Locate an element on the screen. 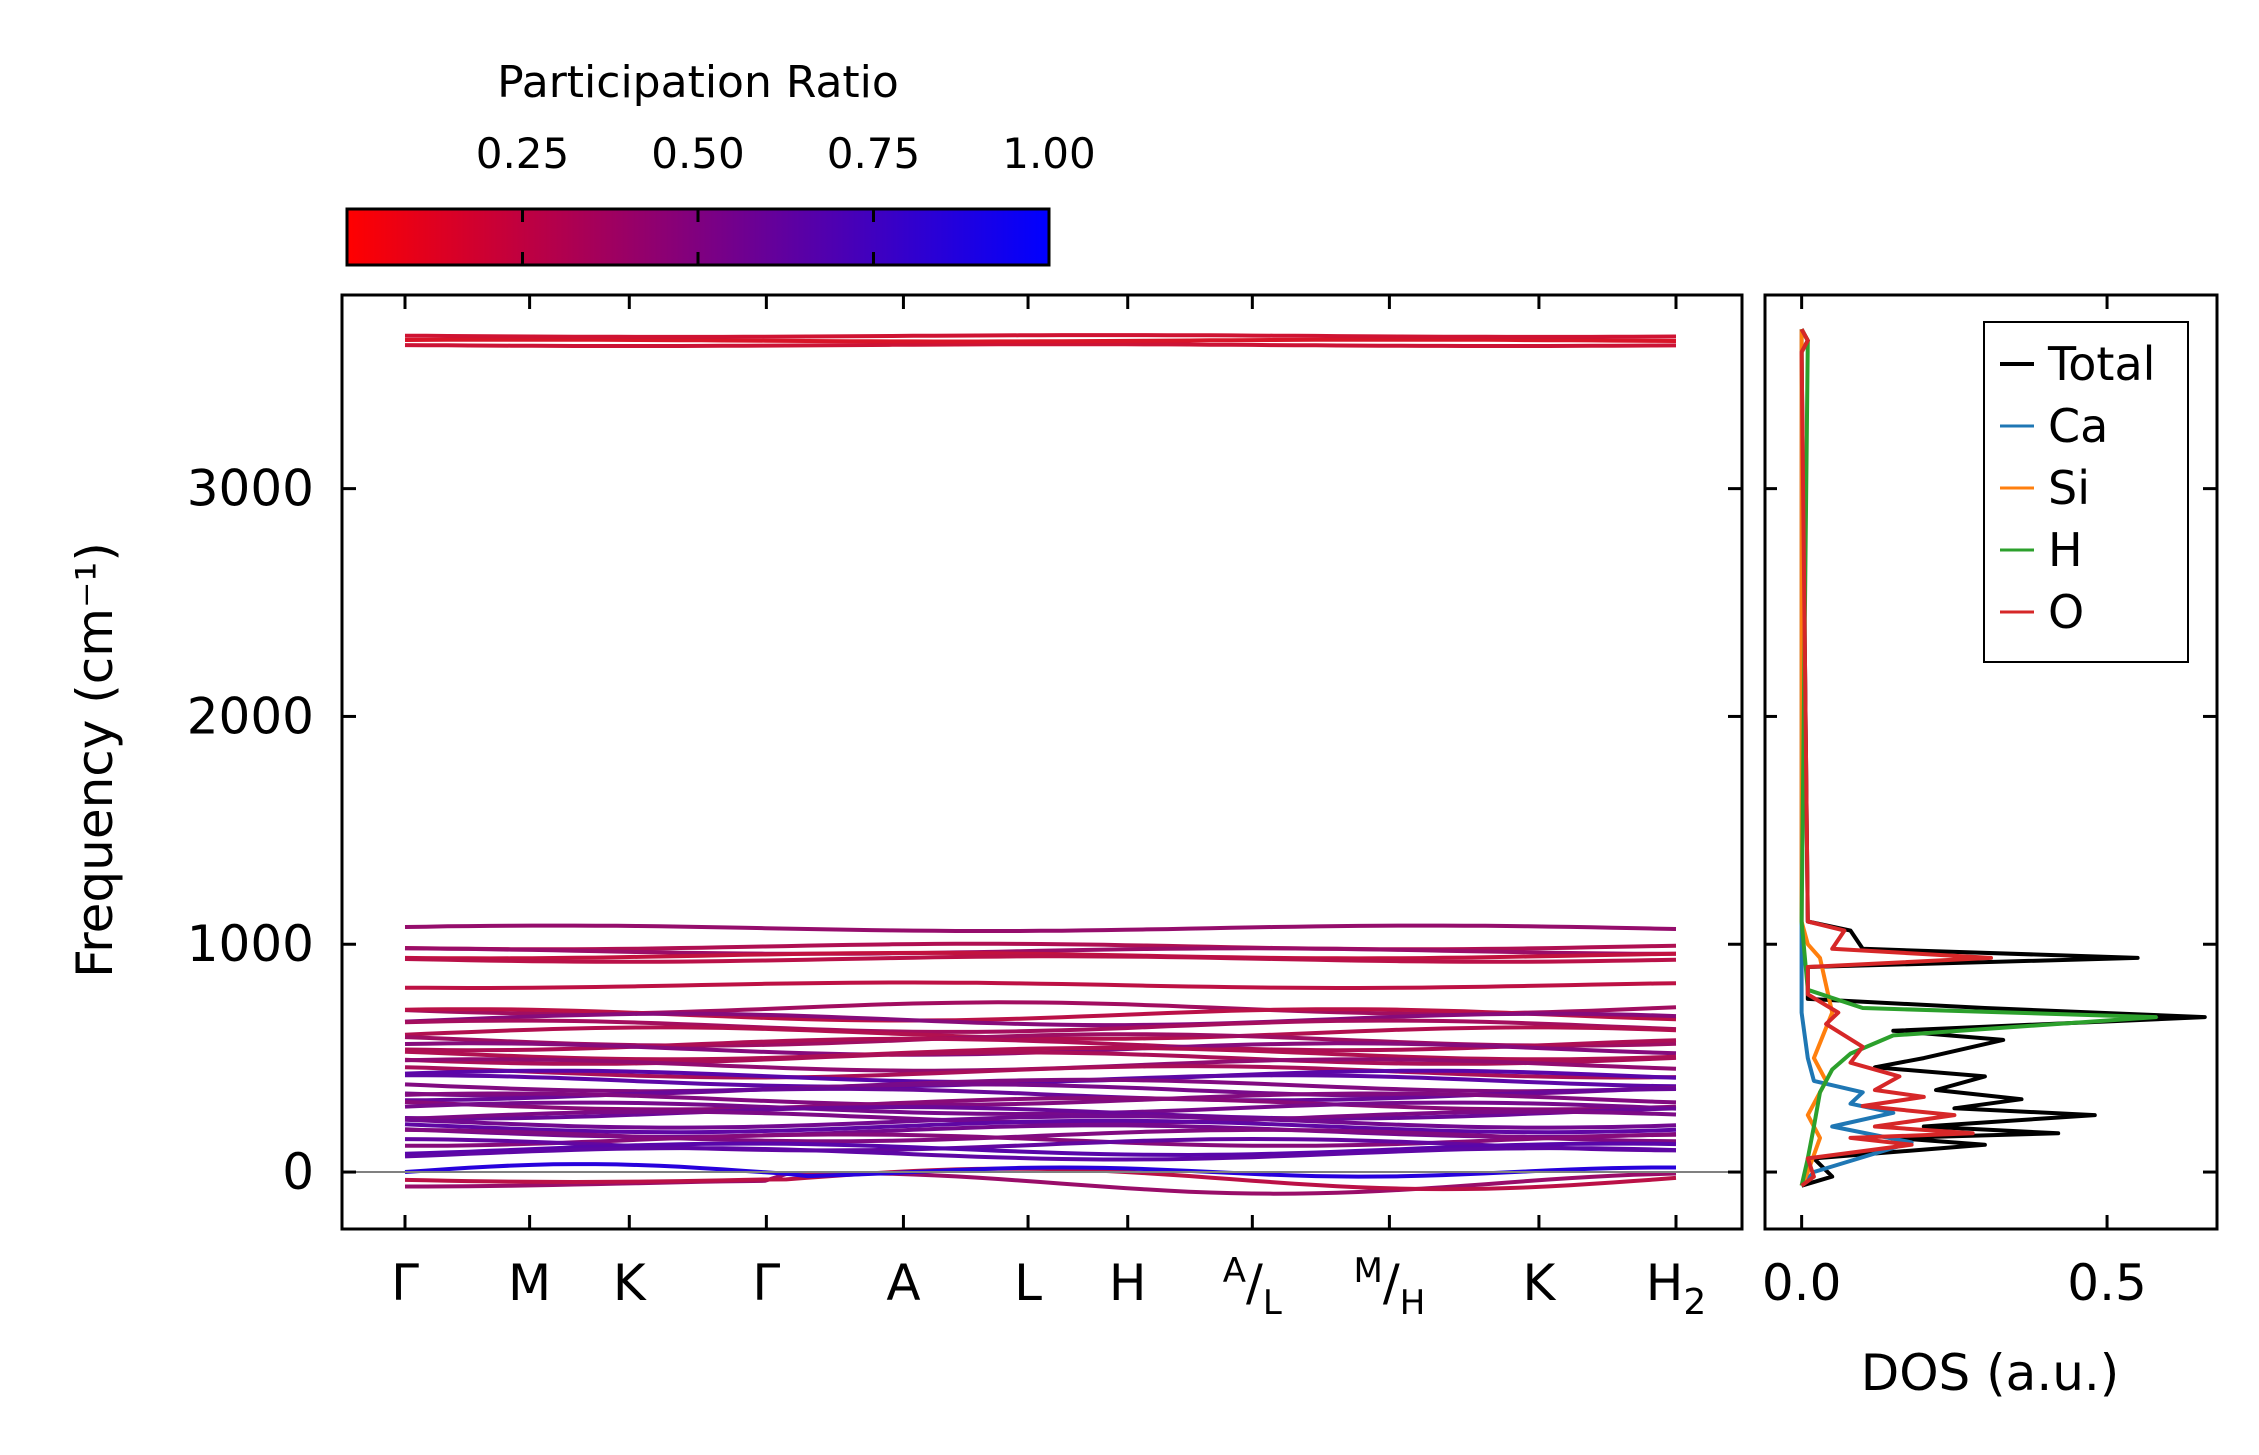 This screenshot has height=1455, width=2259. x-tick-label: L is located at coordinates (1028, 1283).